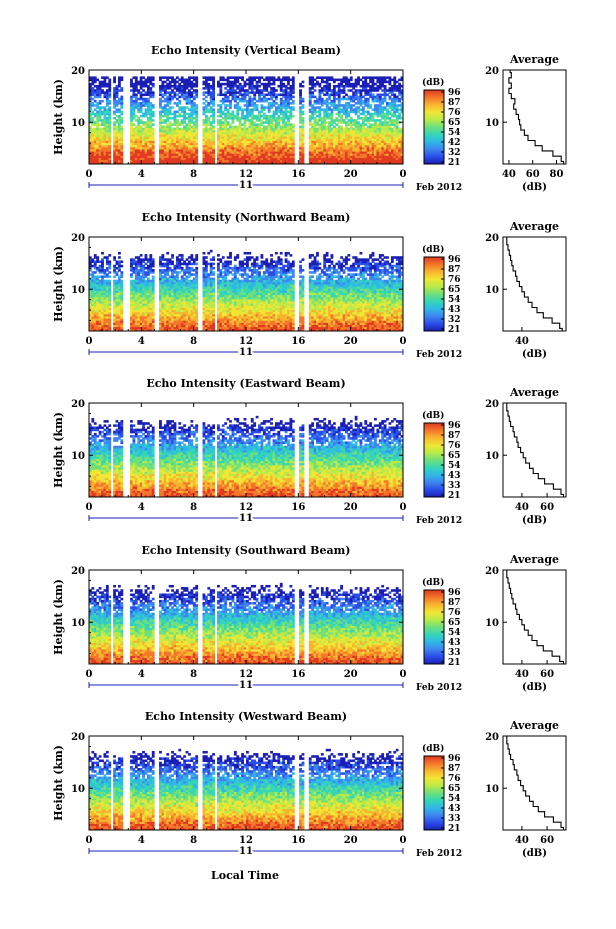 The image size is (616, 929). Describe the element at coordinates (58, 284) in the screenshot. I see `y-axis-label: Height (km)` at that location.